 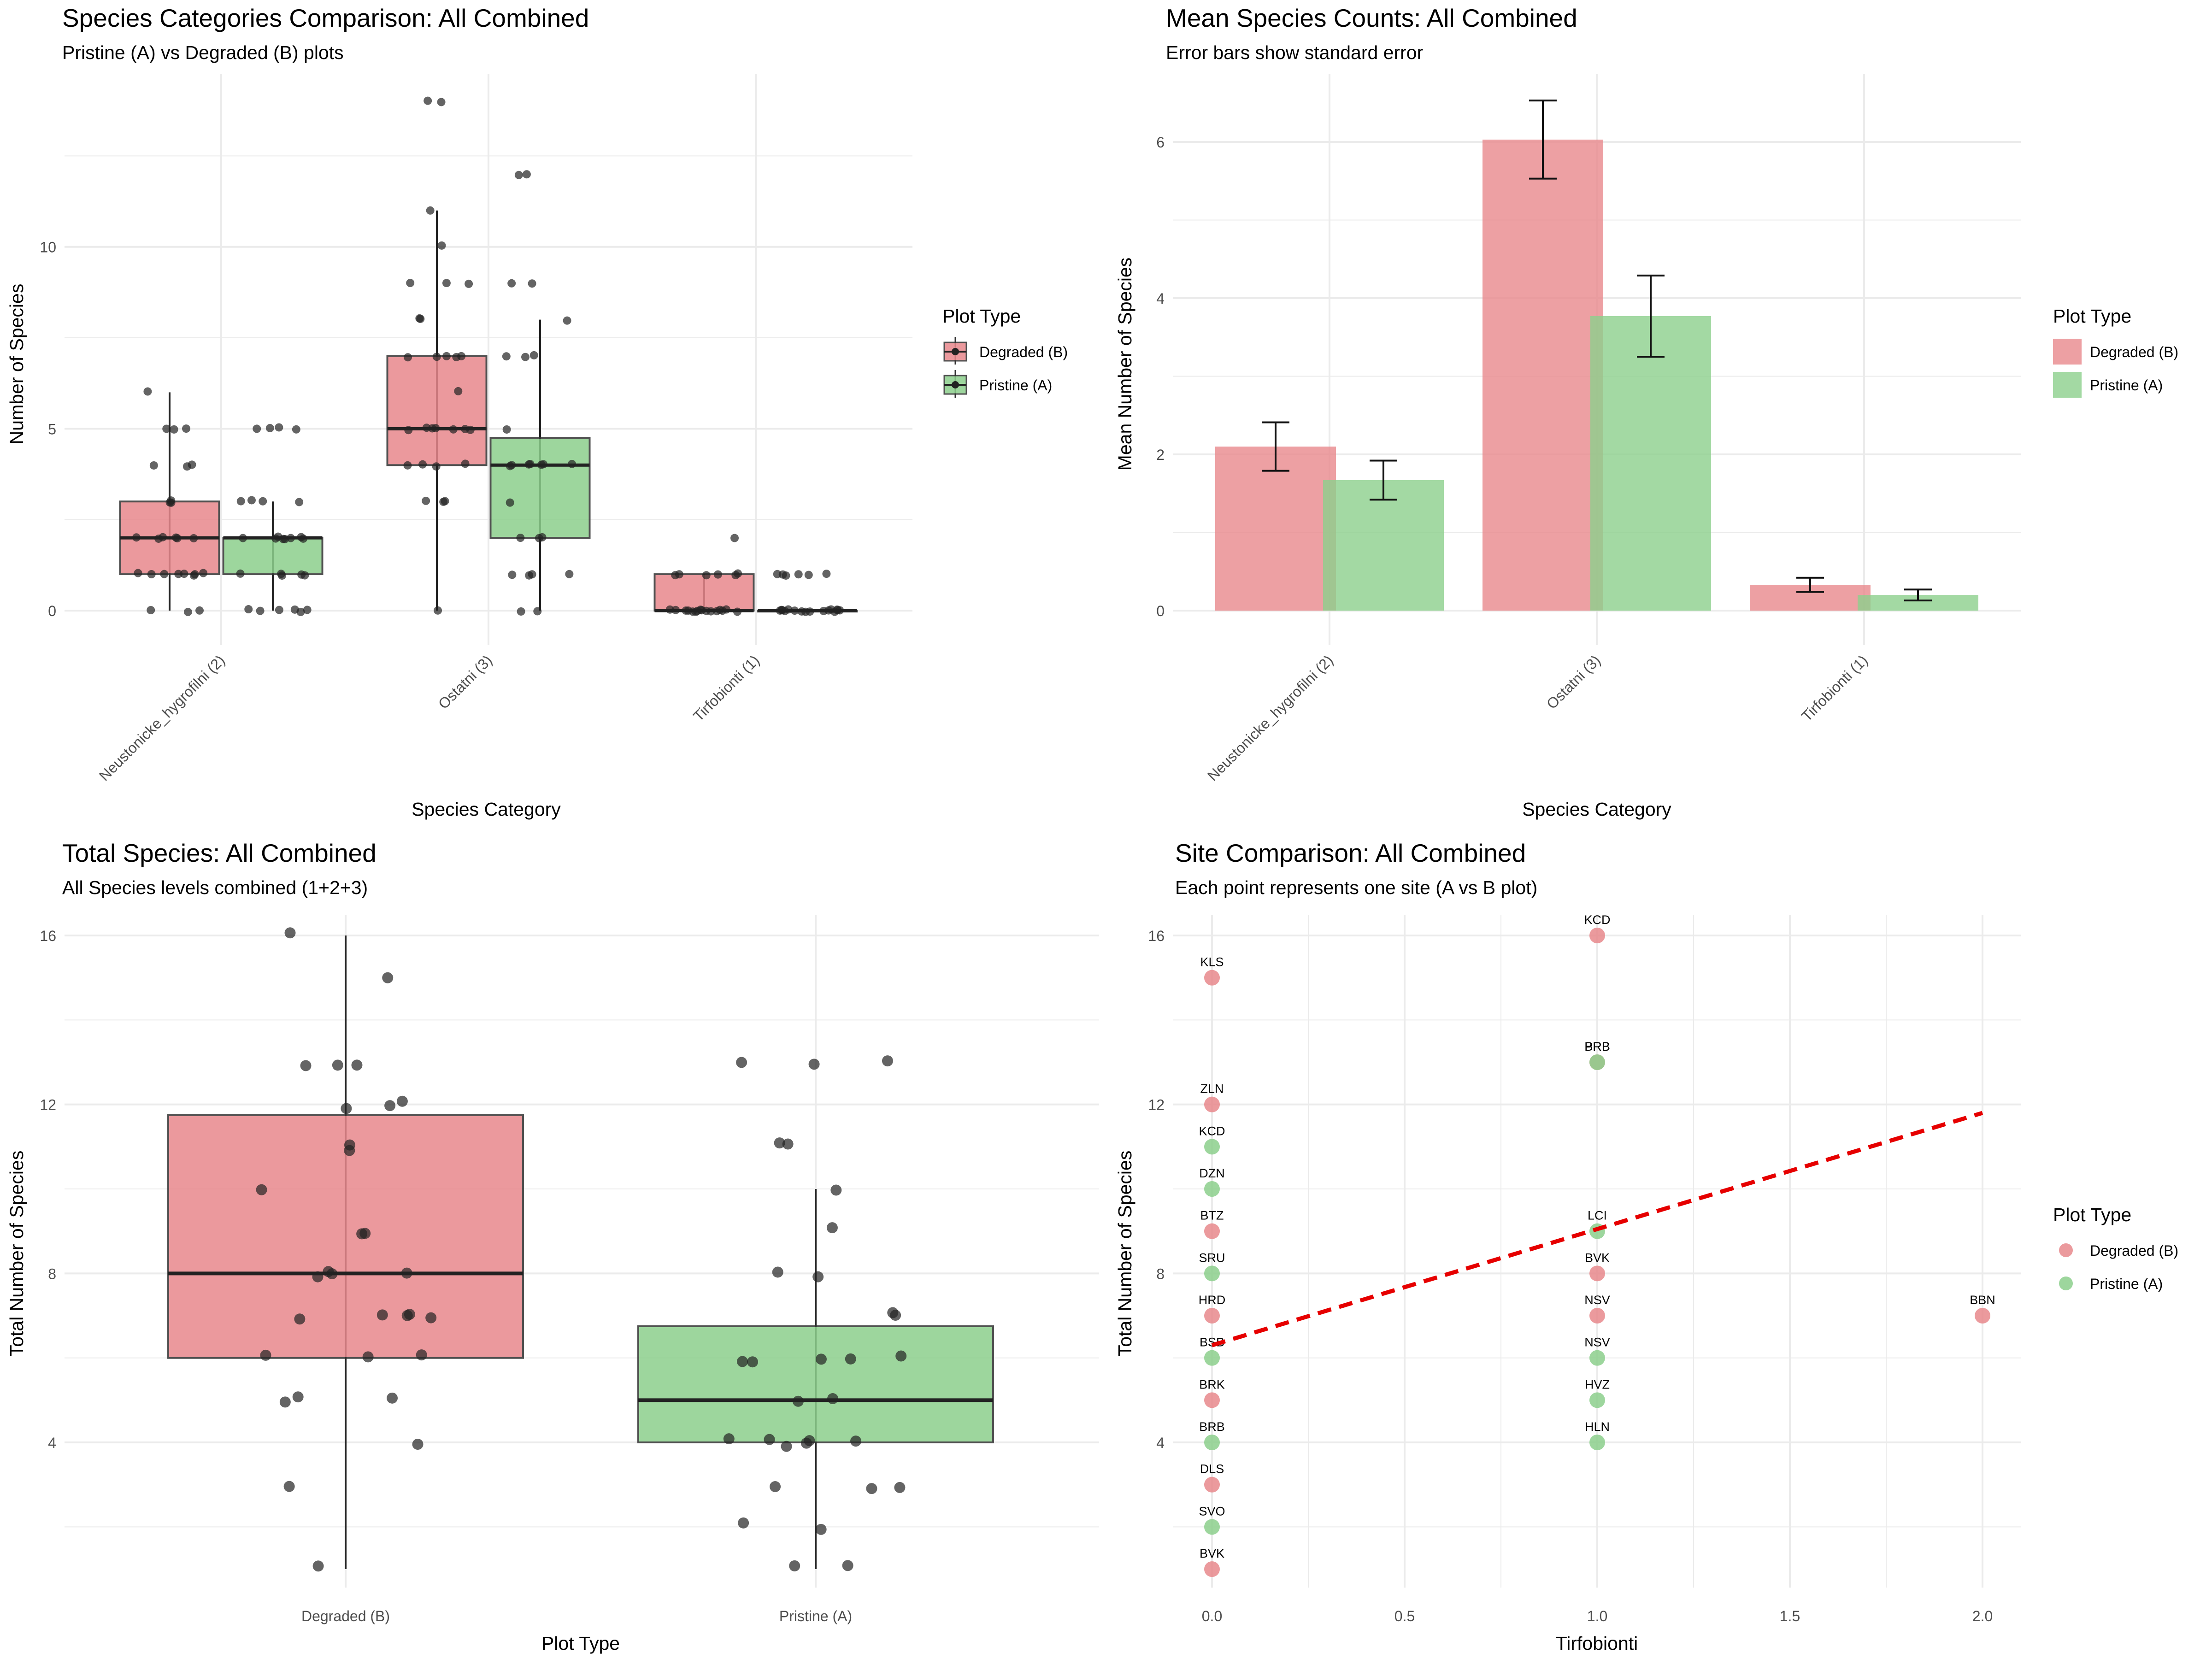 I want to click on x-axis-label: Tirfobionti, so click(x=1597, y=1643).